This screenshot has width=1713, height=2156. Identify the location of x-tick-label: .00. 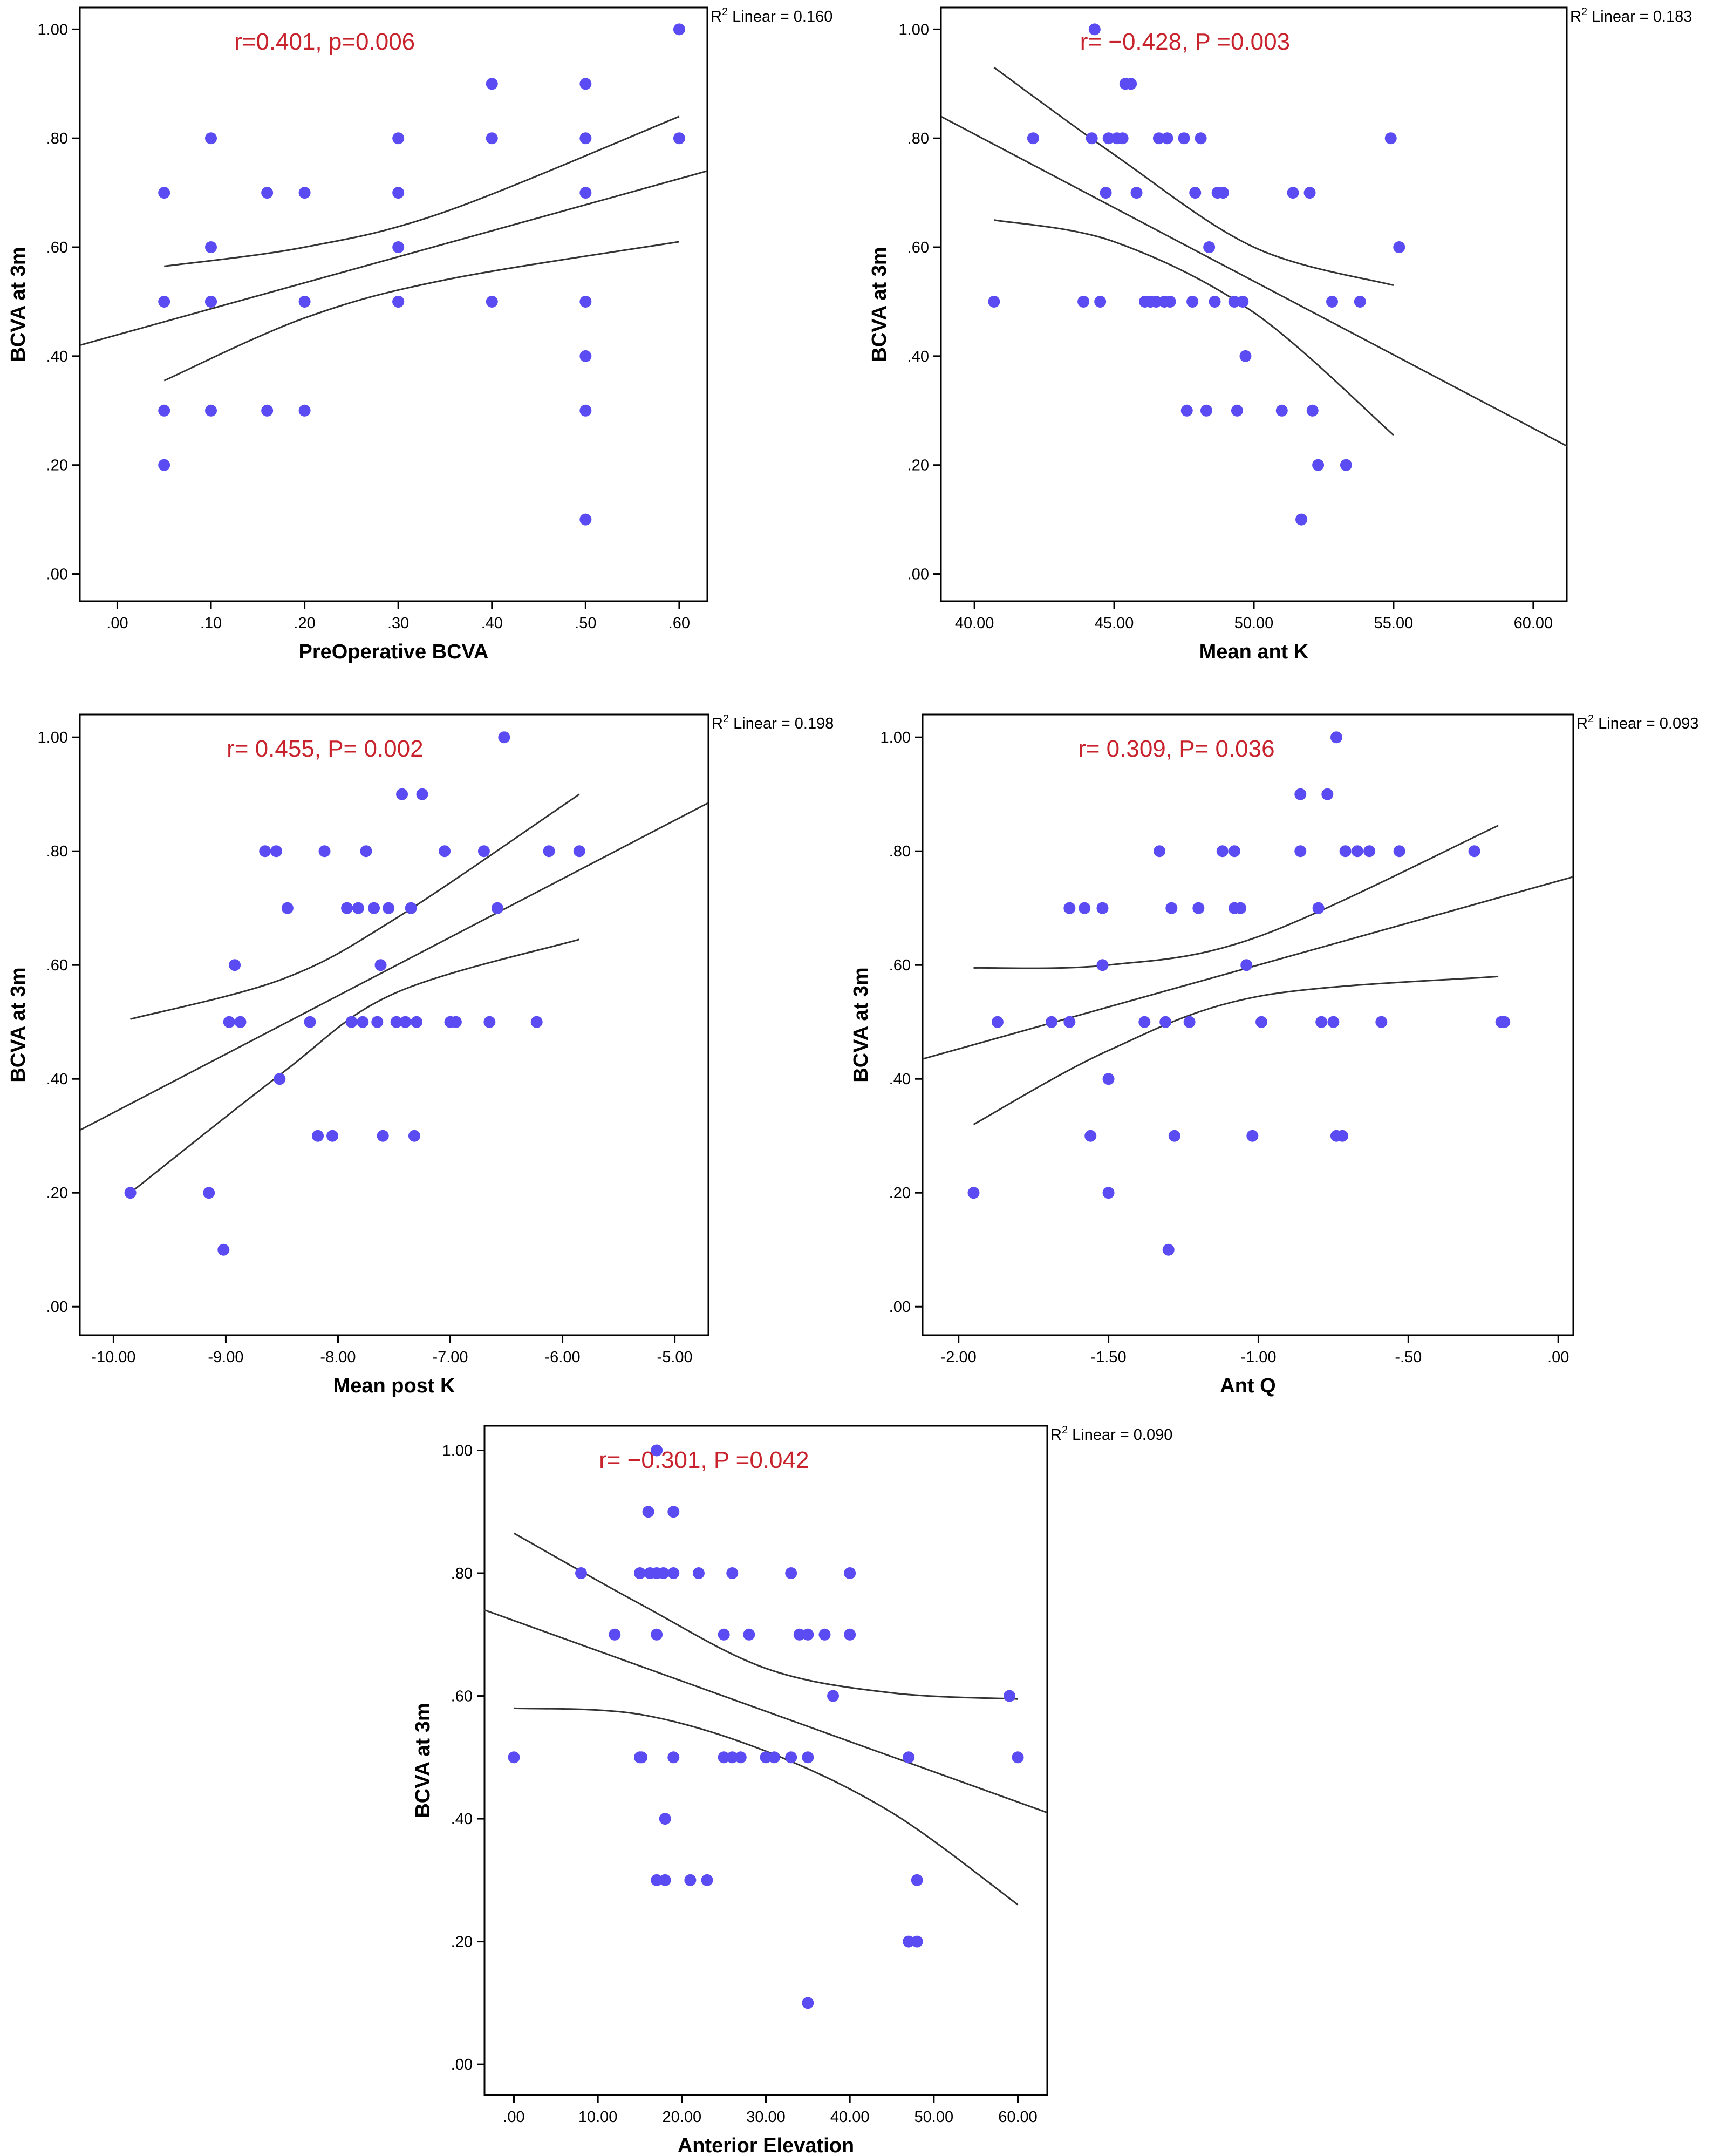
(1558, 1358).